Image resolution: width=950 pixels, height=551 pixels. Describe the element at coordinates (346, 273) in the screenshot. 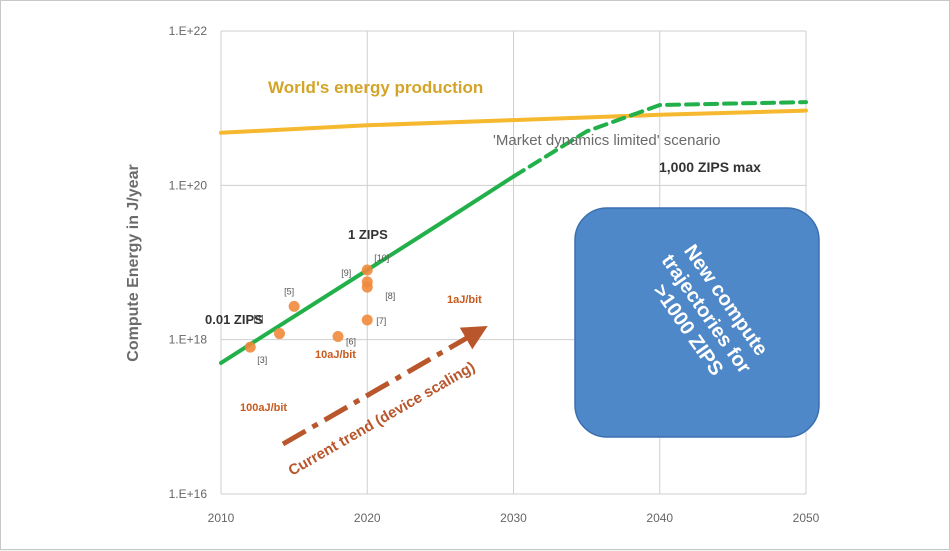

I see `data-point-label: [9]` at that location.